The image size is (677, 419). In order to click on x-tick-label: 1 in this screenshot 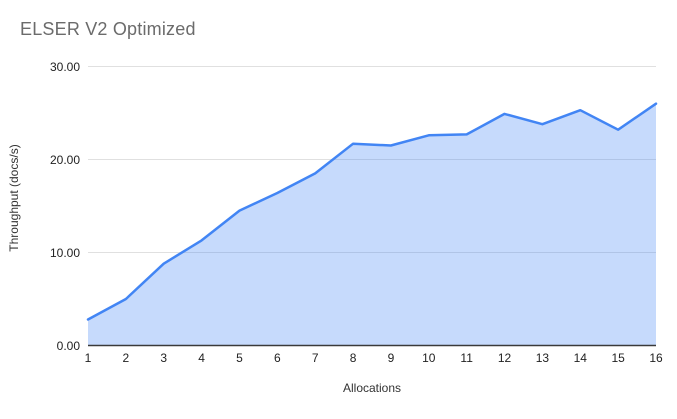, I will do `click(88, 358)`.